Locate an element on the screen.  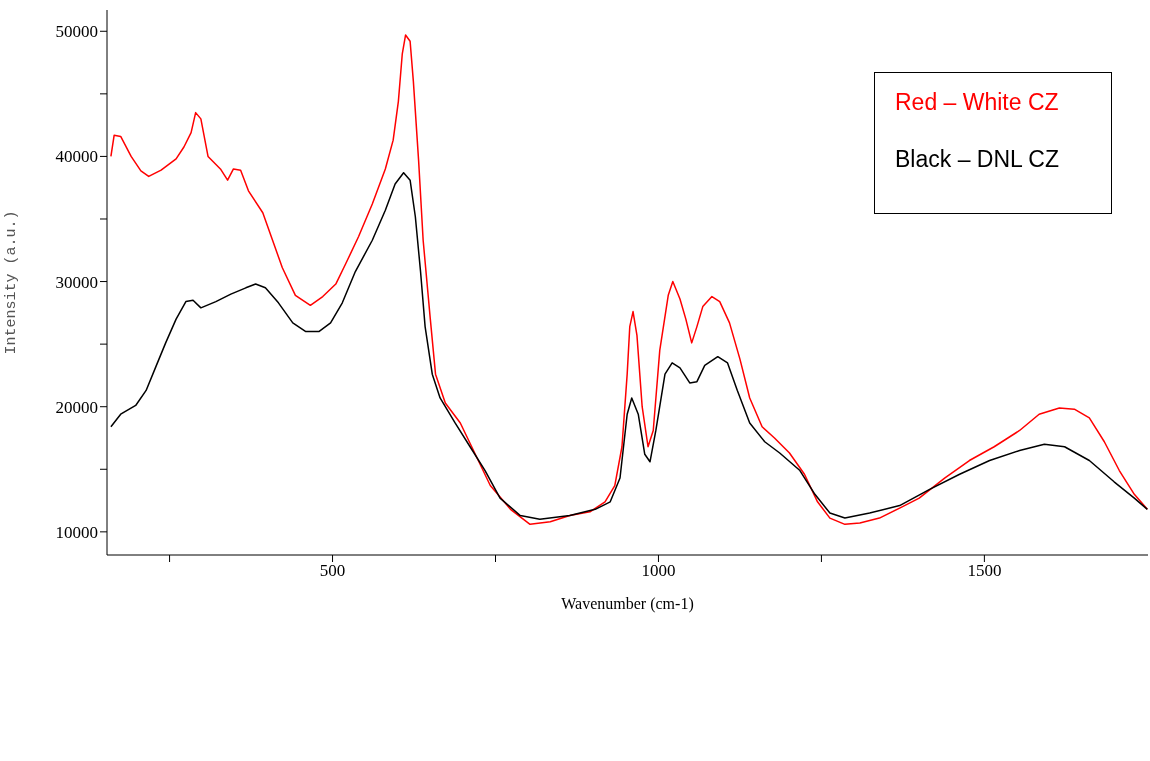
text: Black – DNL CZ is located at coordinates (978, 159).